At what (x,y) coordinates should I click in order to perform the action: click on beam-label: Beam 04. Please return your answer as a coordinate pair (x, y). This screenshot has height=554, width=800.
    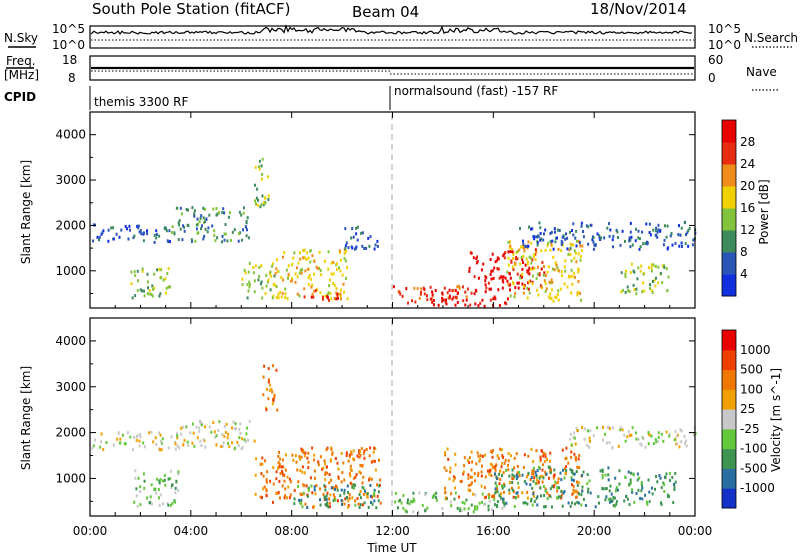
    Looking at the image, I should click on (385, 12).